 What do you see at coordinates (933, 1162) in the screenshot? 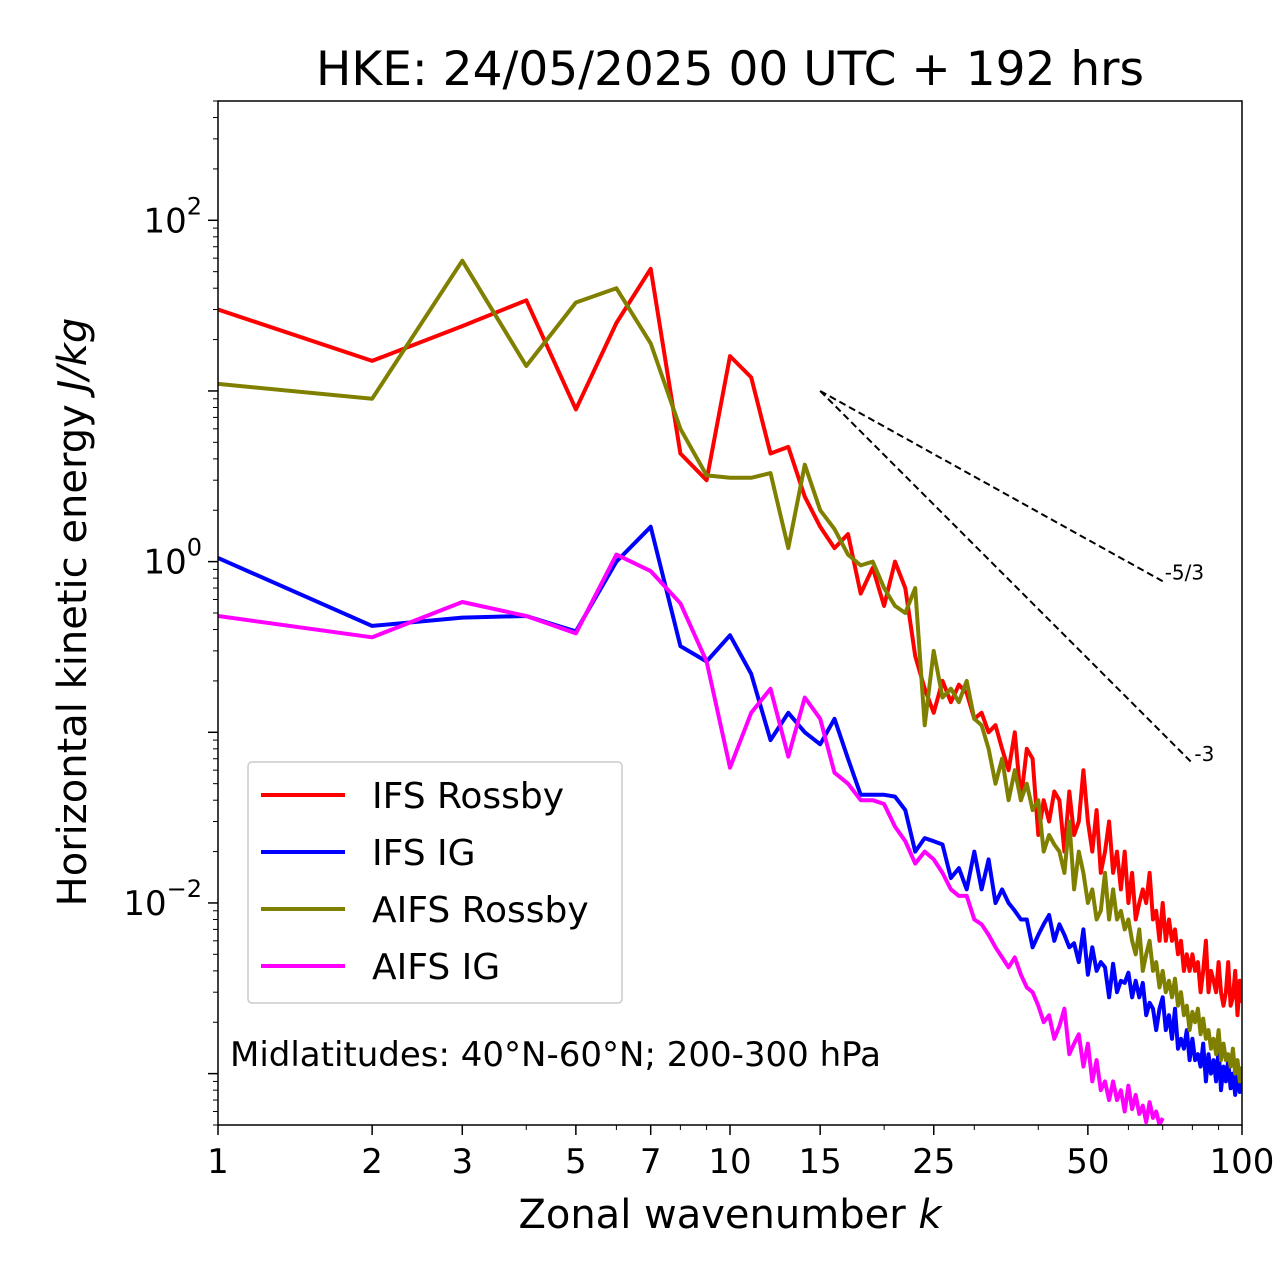
I see `x-tick-label: 25` at bounding box center [933, 1162].